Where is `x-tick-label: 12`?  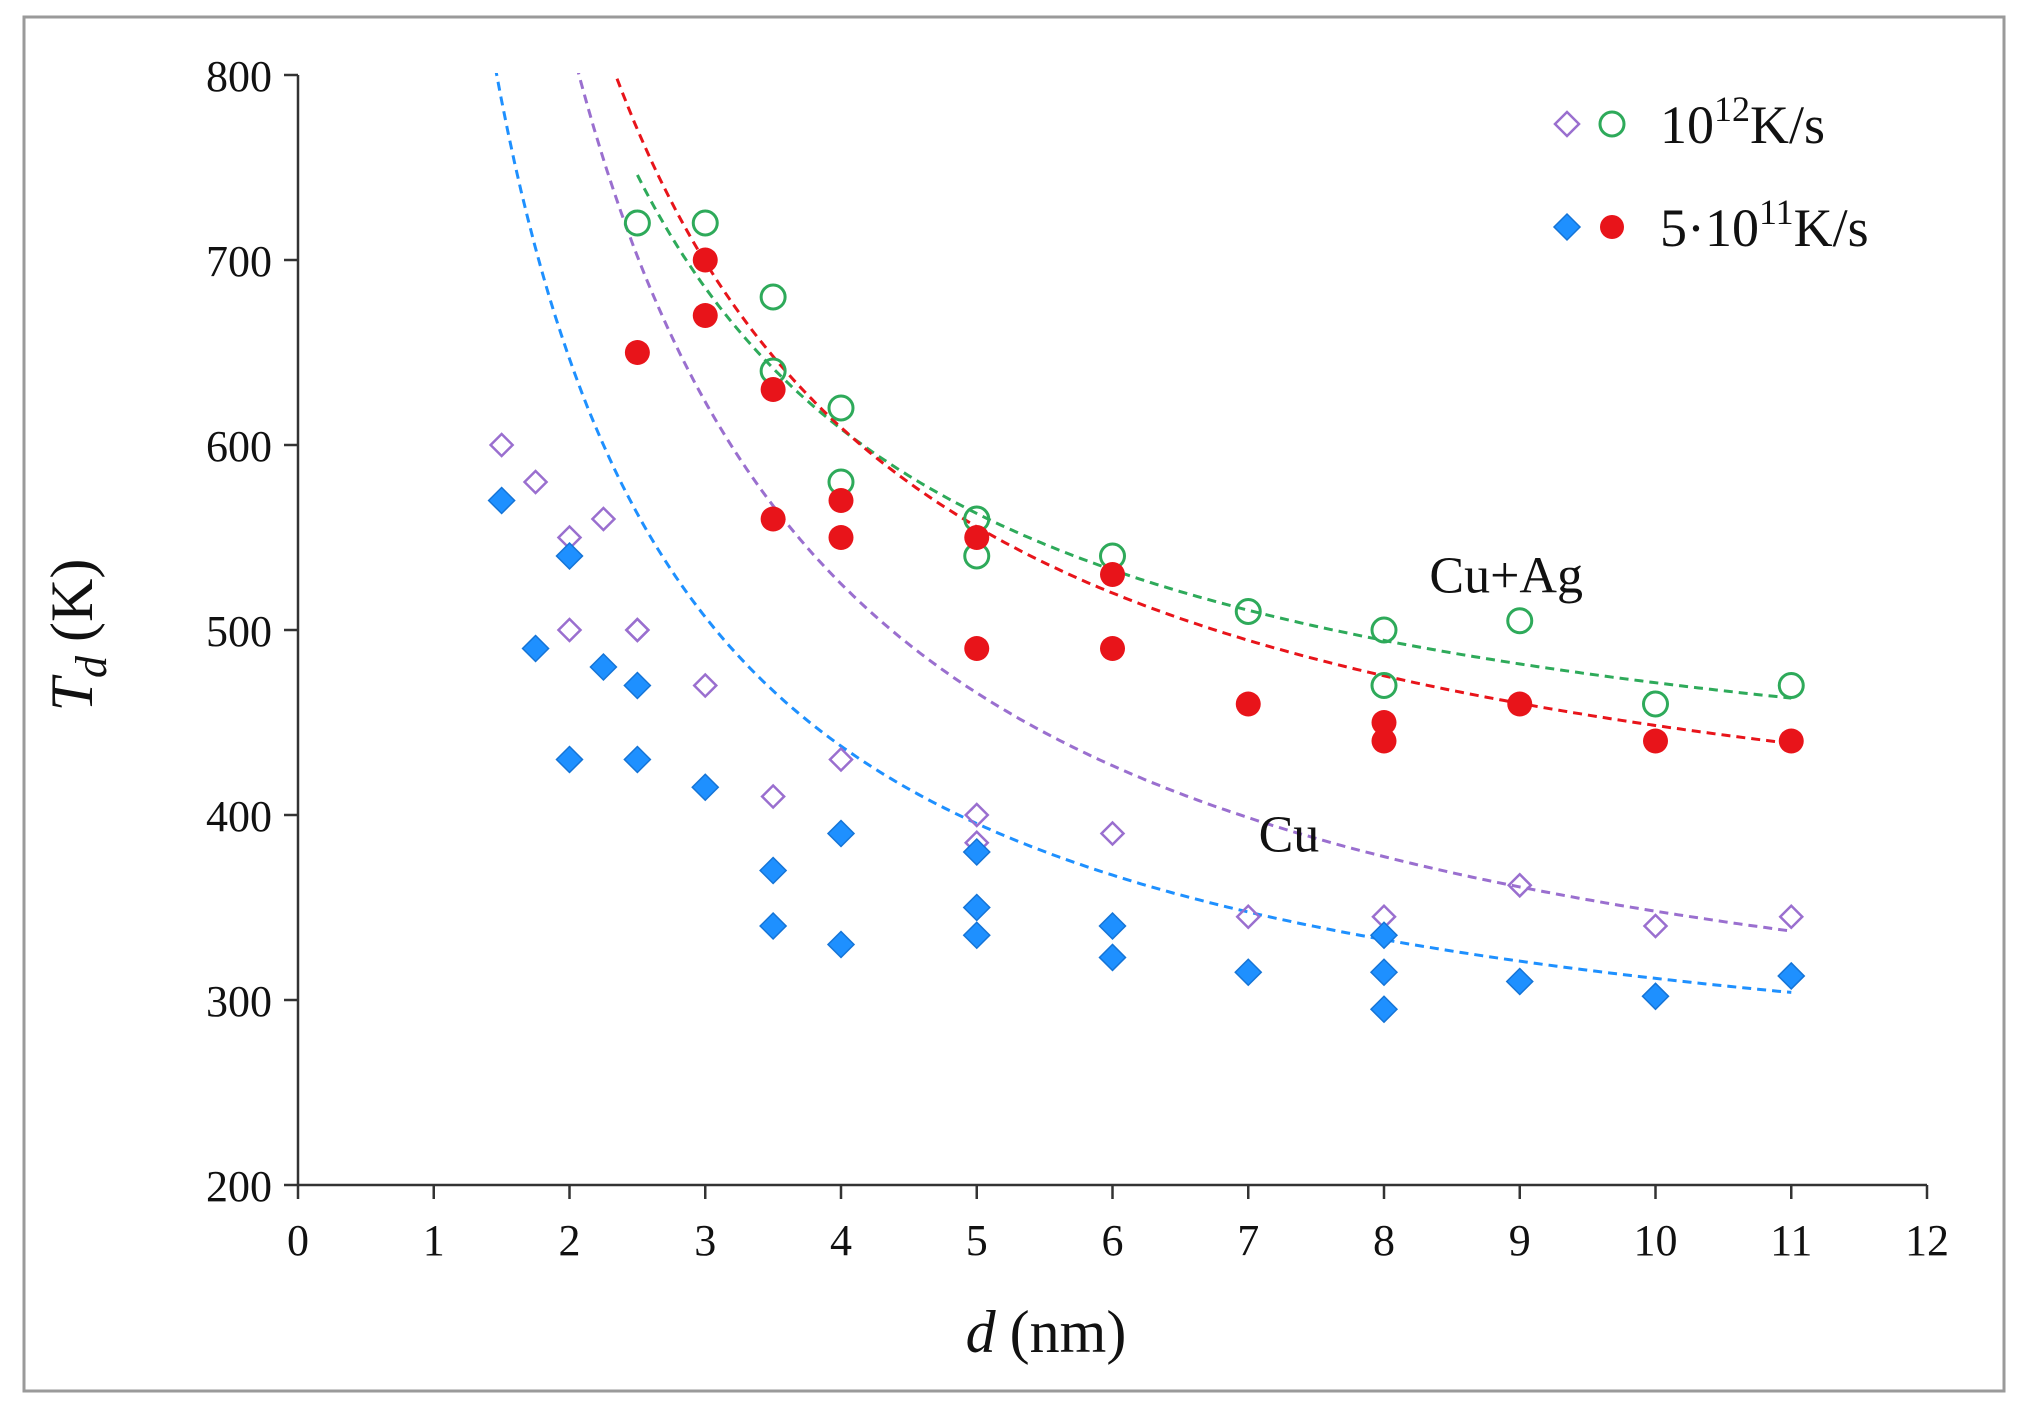
x-tick-label: 12 is located at coordinates (1927, 1240).